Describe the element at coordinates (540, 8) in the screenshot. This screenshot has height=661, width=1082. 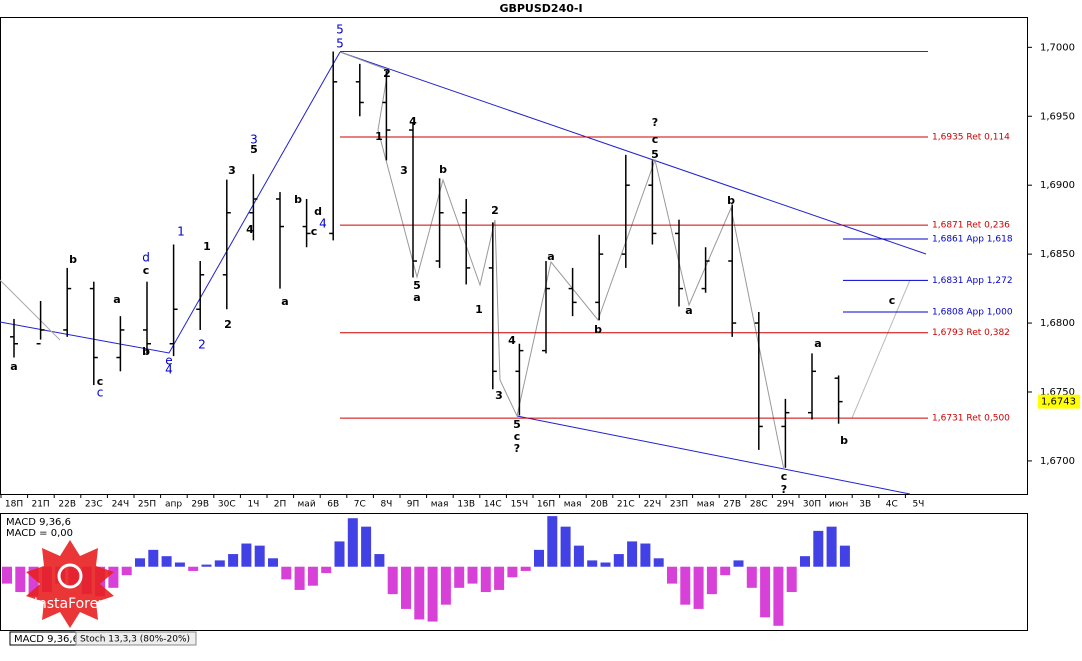
I see `chart-title: GBPUSD240-I` at that location.